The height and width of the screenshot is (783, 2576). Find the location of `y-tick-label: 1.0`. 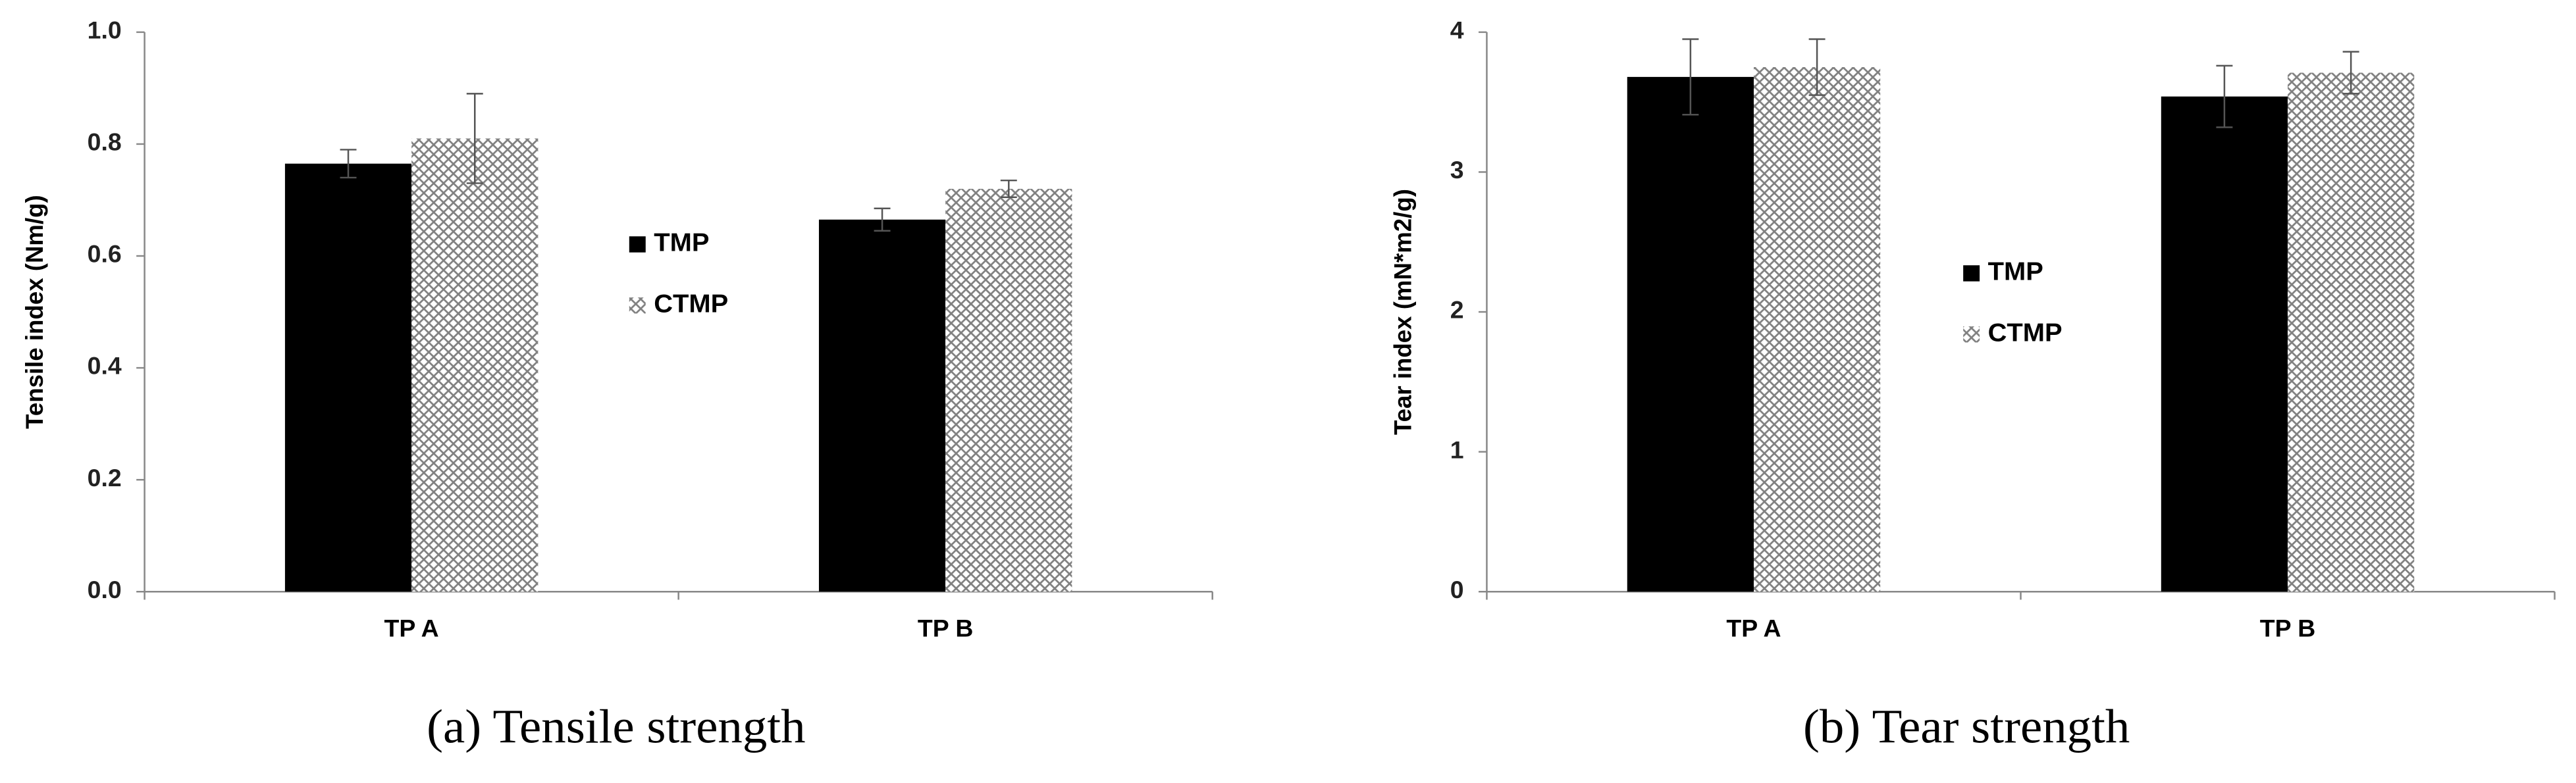

y-tick-label: 1.0 is located at coordinates (105, 30).